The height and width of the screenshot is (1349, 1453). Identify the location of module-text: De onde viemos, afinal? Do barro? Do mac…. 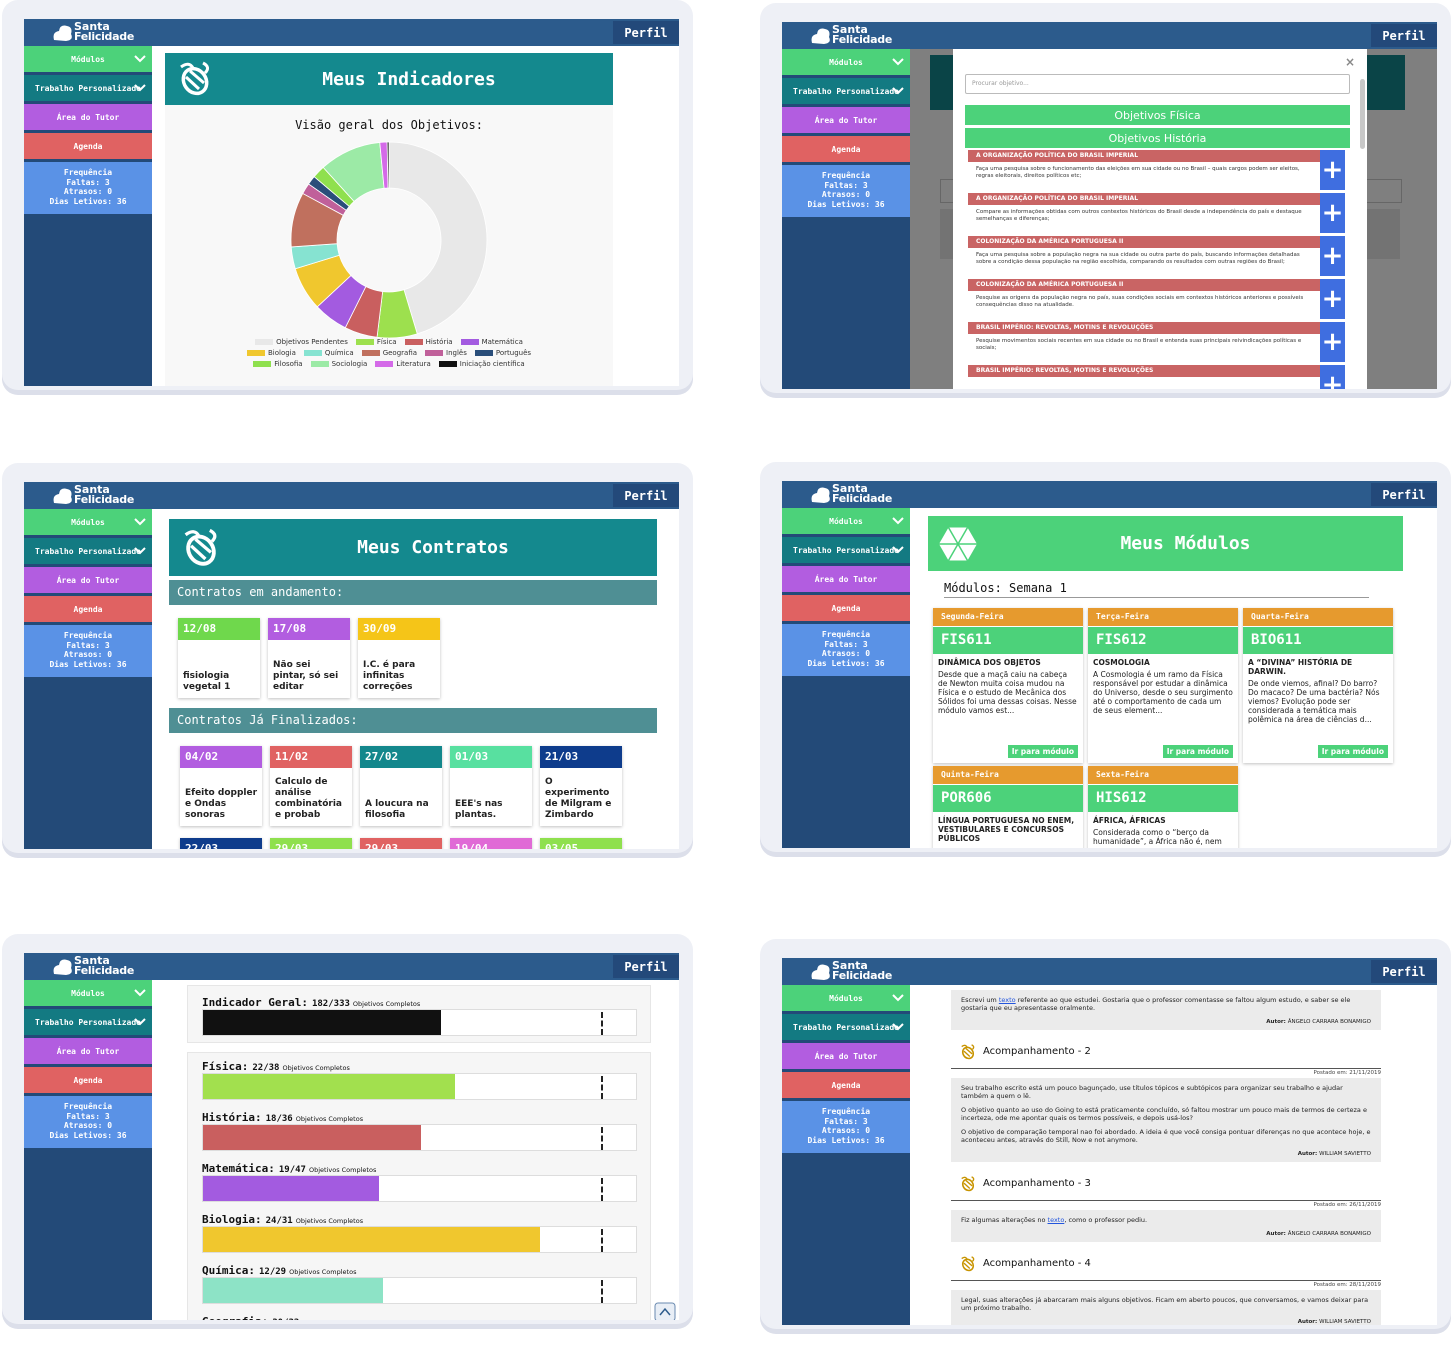
(1314, 701).